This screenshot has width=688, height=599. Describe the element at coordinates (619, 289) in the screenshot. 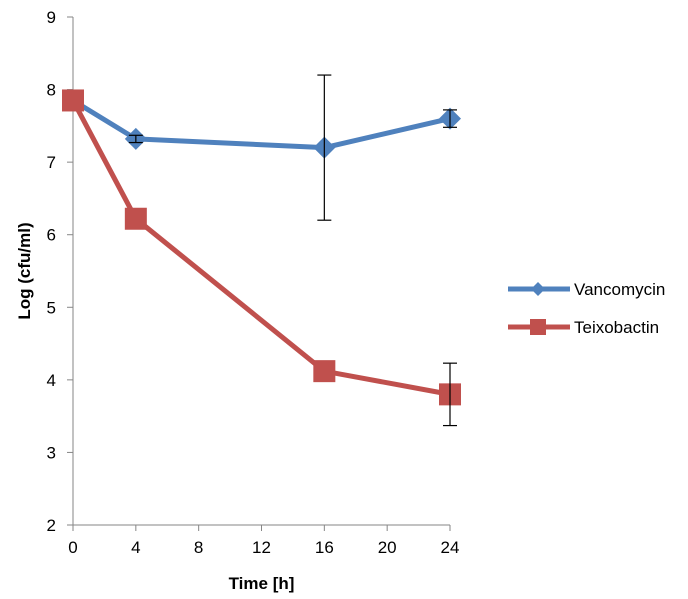

I see `vancomycin-legend-label: Vancomycin` at that location.